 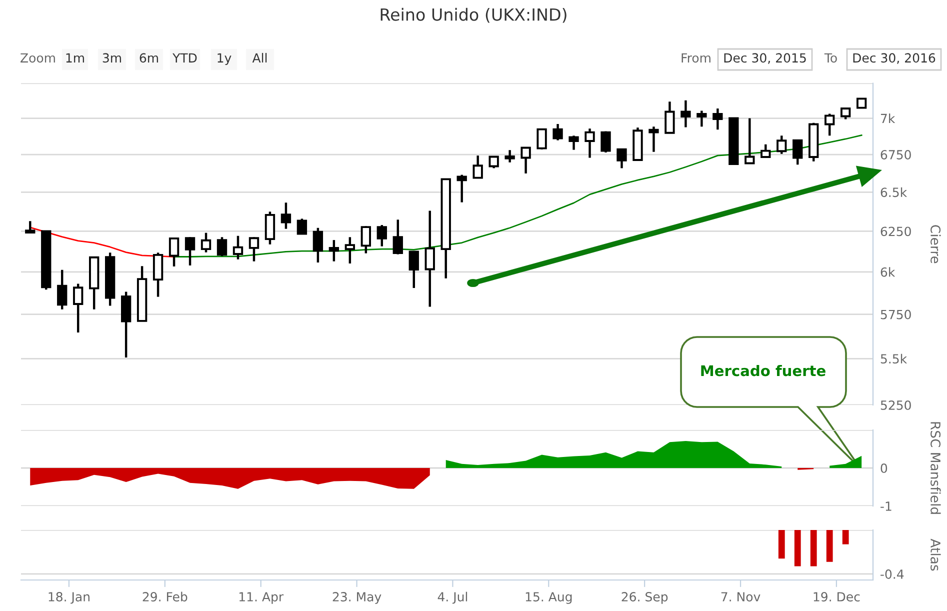 What do you see at coordinates (765, 58) in the screenshot?
I see `text: Dec 30, 2015` at bounding box center [765, 58].